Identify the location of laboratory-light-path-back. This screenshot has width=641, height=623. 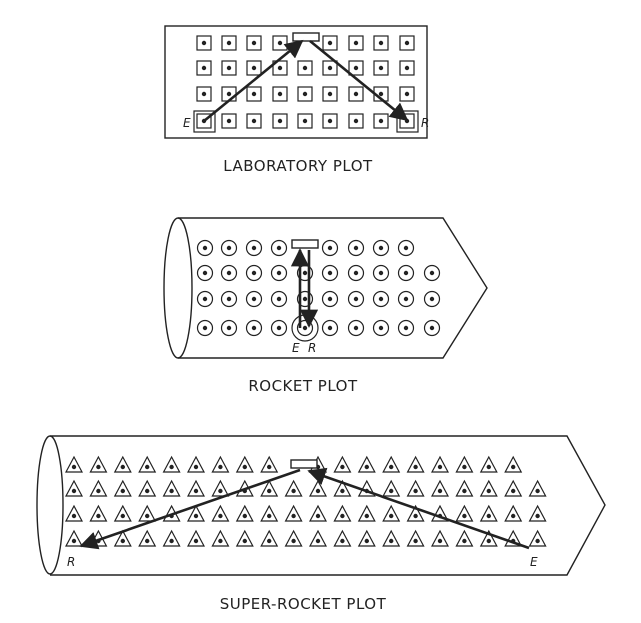
(359, 80).